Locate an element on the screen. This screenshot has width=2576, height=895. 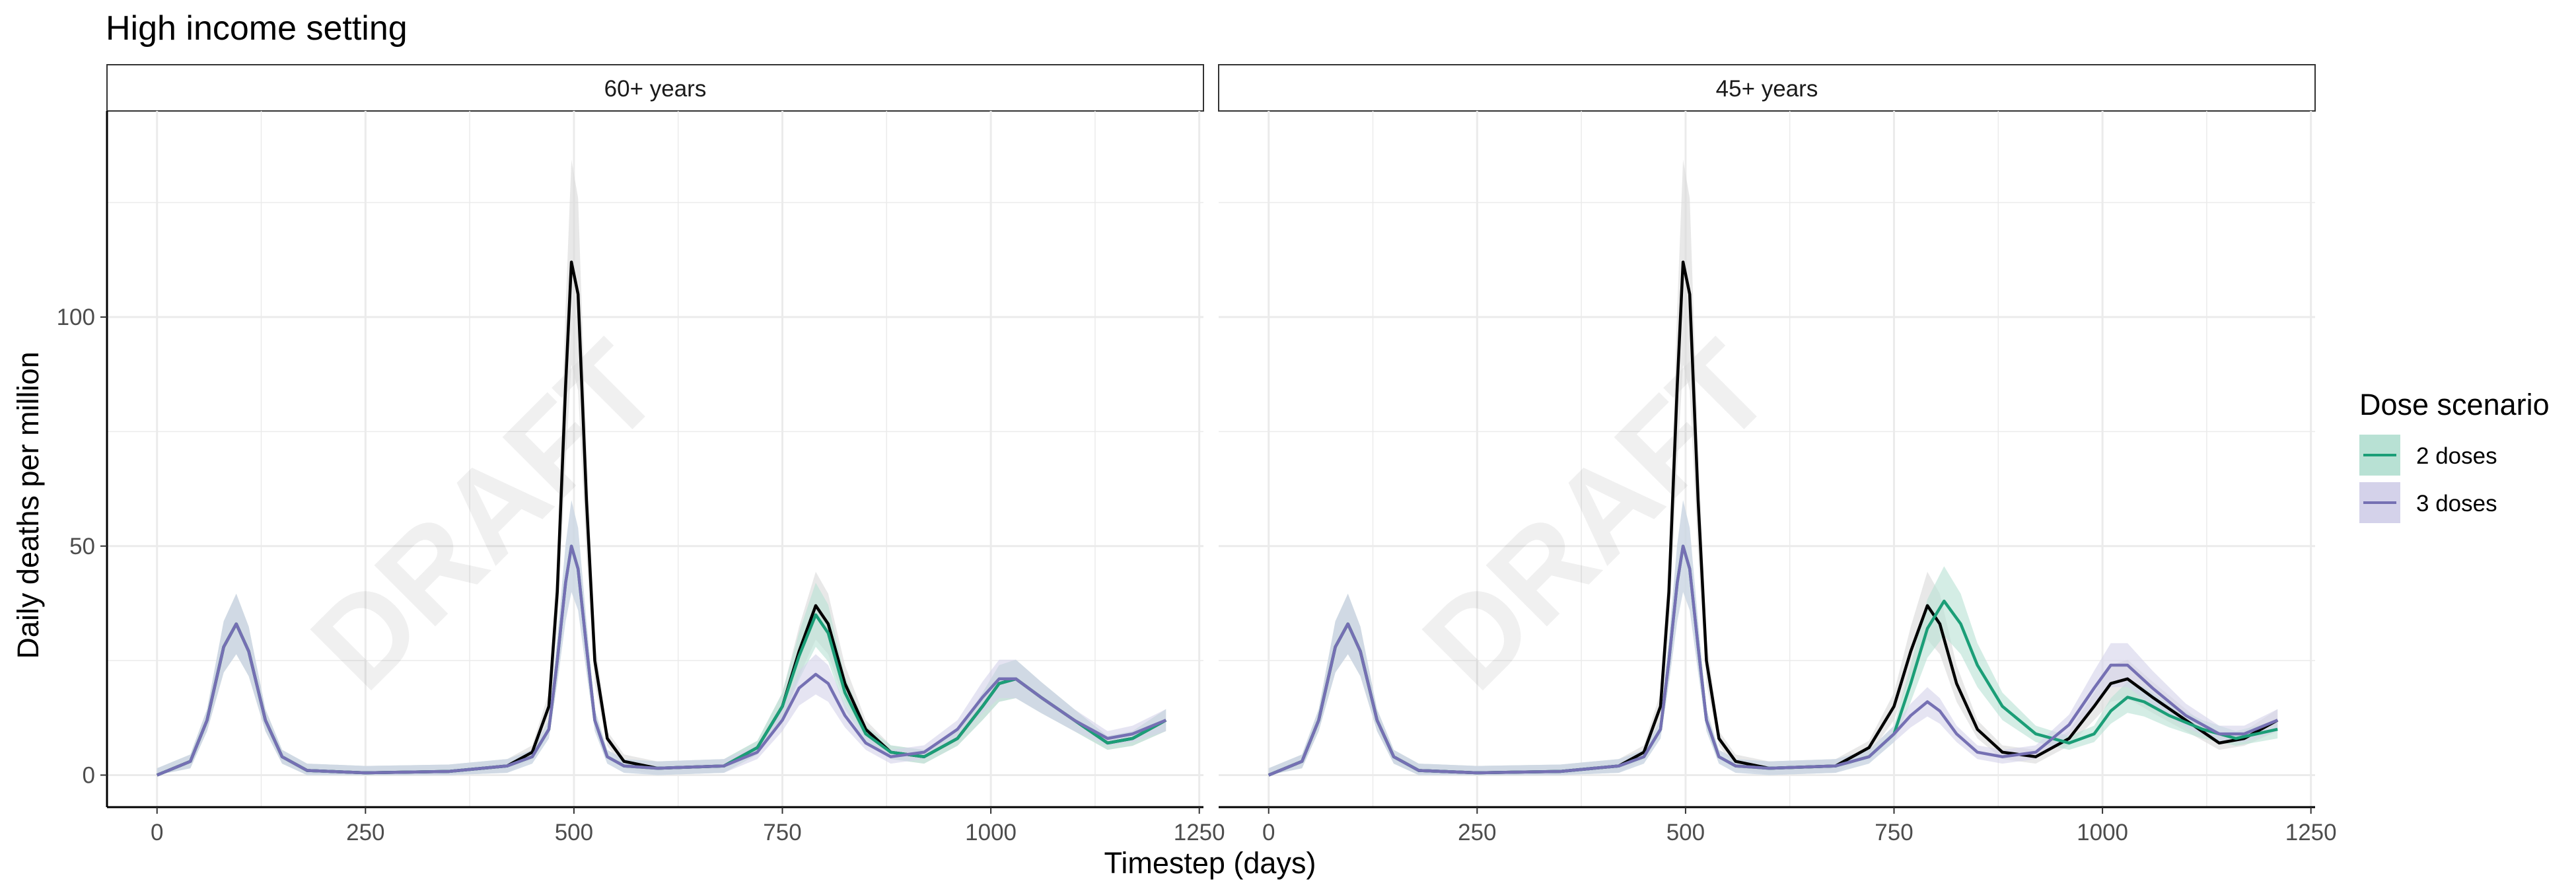
legend-label: 2 doses is located at coordinates (2456, 456).